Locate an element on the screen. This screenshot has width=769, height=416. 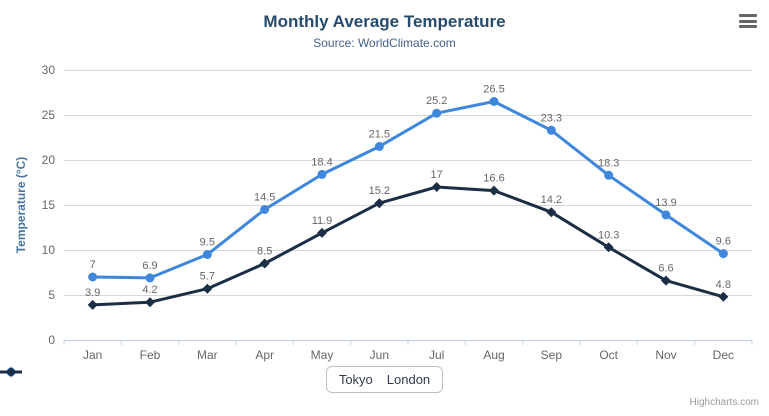
legend: Tokyo London is located at coordinates (384, 379).